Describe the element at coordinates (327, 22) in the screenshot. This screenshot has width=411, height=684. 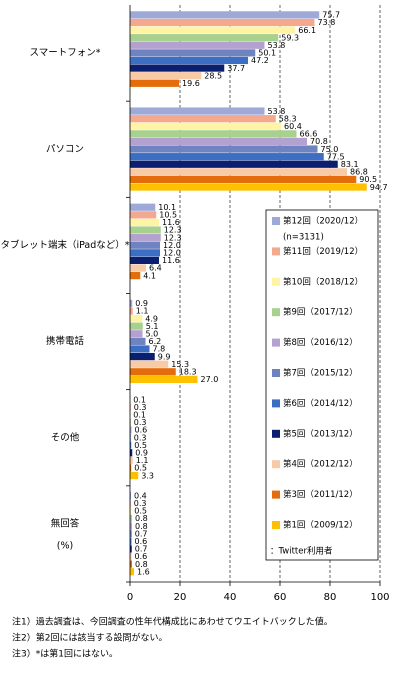
I see `value-label: 73.8` at that location.